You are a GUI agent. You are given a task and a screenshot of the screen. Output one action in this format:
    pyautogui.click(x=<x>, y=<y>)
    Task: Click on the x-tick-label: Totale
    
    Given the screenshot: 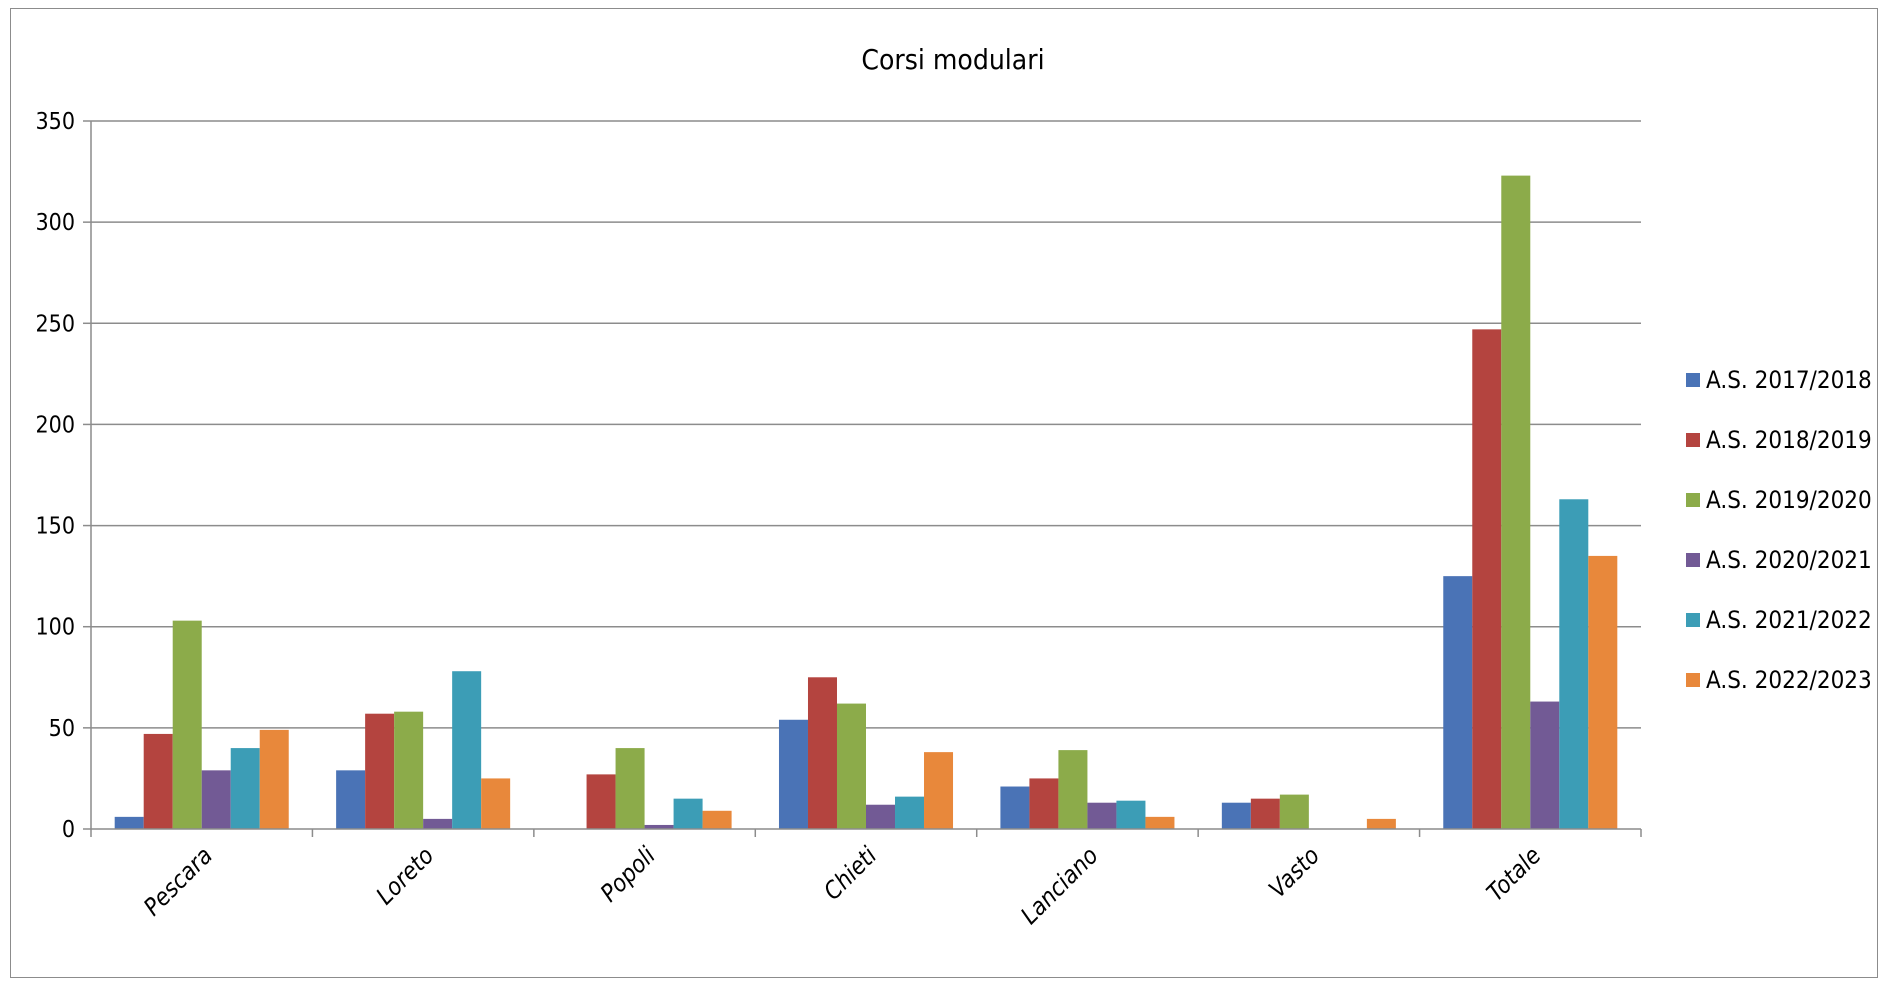 What is the action you would take?
    pyautogui.click(x=1513, y=873)
    